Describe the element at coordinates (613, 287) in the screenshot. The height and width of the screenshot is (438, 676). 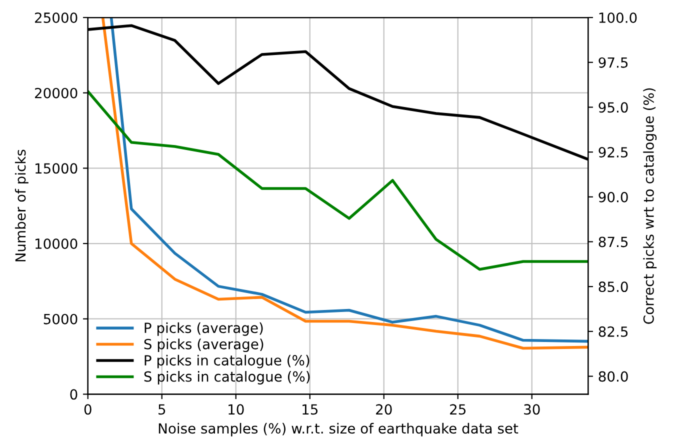
I see `y2-tick-label: 85.0` at that location.